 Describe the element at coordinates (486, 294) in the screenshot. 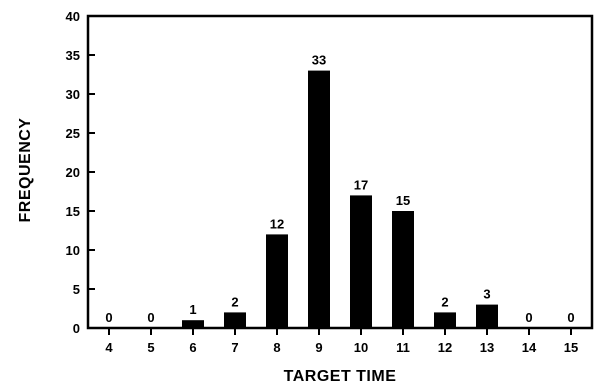

I see `data-label: 3` at that location.